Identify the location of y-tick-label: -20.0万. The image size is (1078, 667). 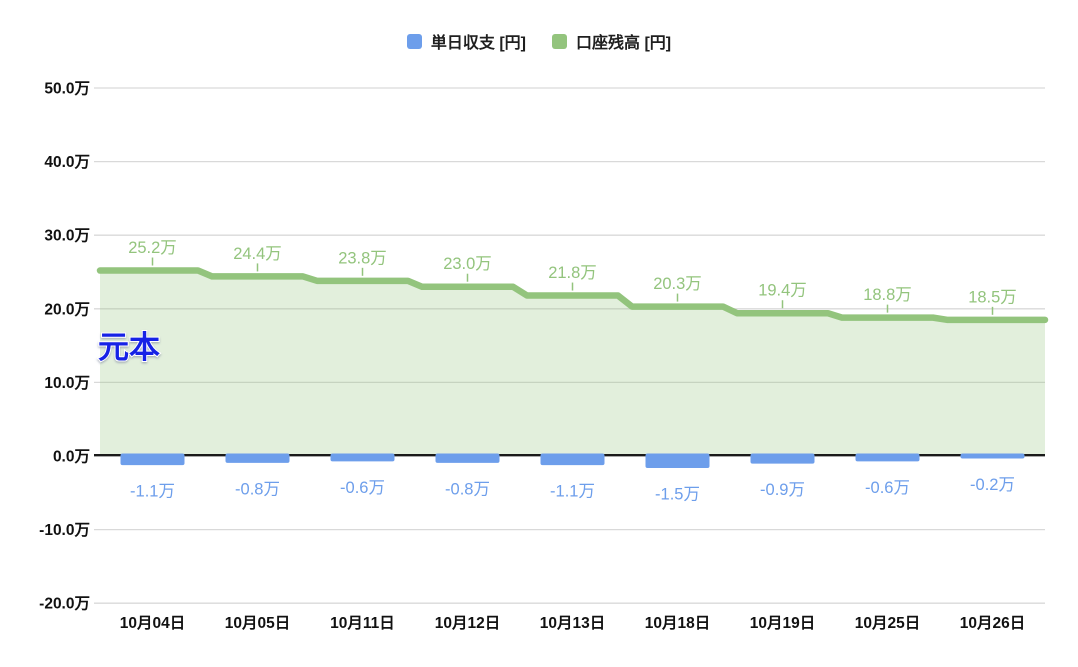
(64, 604).